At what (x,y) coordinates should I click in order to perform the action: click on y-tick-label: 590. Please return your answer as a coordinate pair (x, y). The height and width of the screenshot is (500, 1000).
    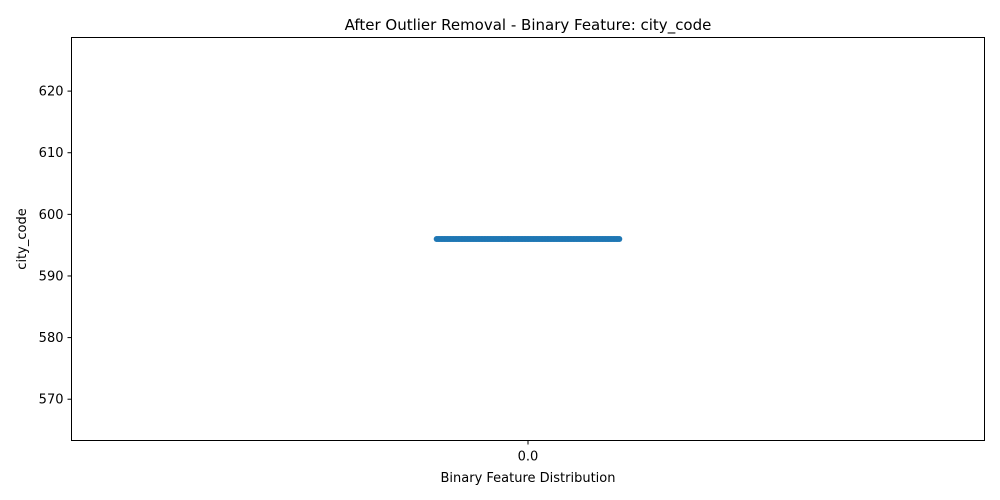
    Looking at the image, I should click on (51, 276).